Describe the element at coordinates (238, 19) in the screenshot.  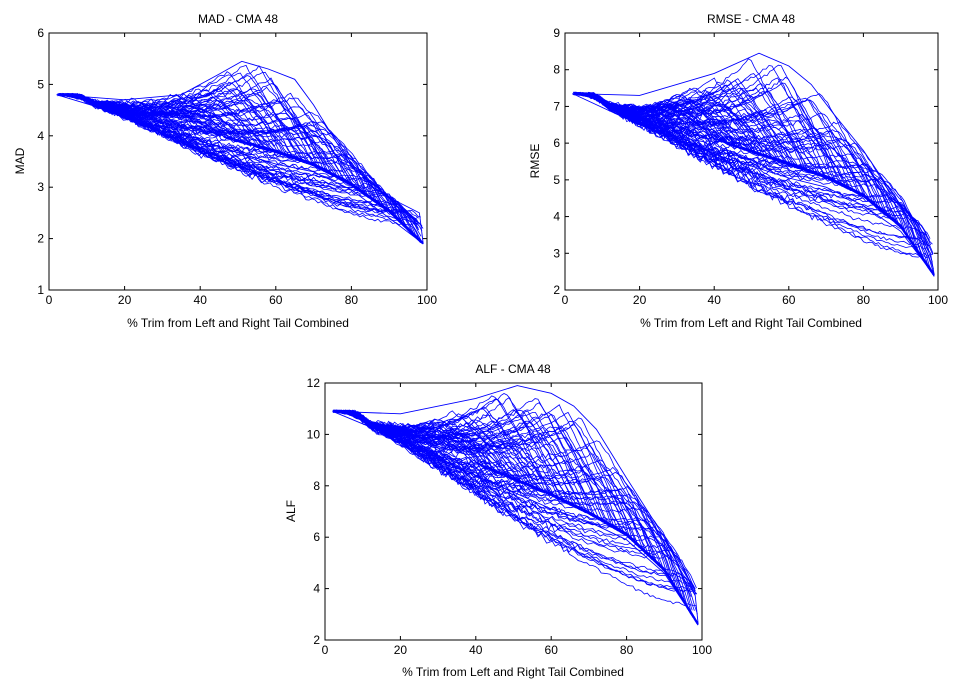
I see `chart-title: MAD - CMA 48` at that location.